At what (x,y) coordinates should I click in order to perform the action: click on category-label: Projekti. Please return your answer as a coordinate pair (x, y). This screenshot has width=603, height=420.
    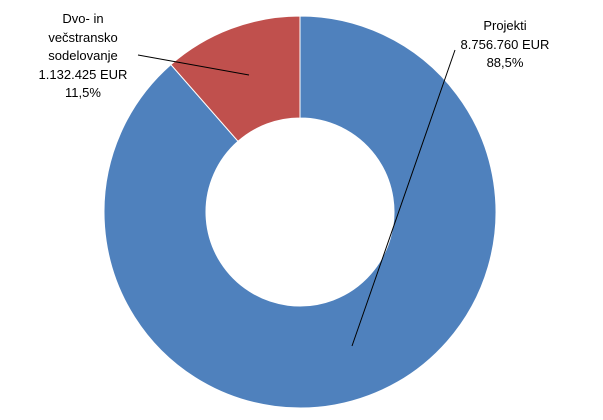
    Looking at the image, I should click on (505, 25).